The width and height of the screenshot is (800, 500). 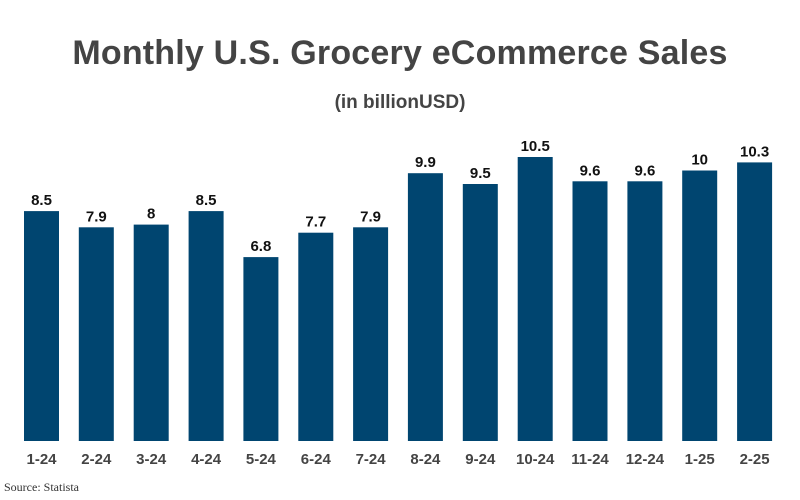 I want to click on x-tick-label-10-24: 10-24, so click(x=535, y=459).